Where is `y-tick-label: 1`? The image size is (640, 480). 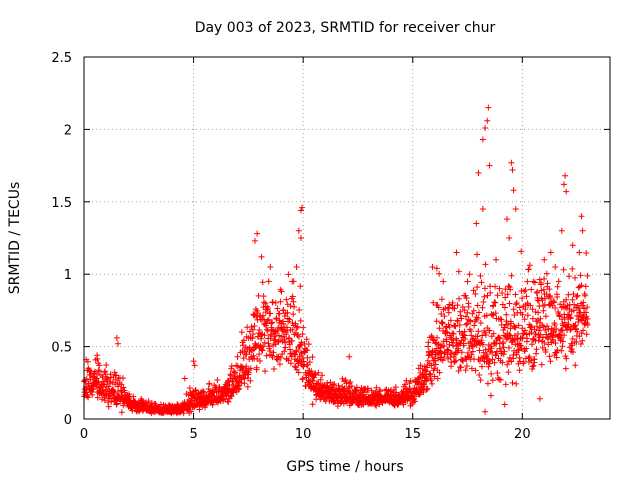 y-tick-label: 1 is located at coordinates (68, 275).